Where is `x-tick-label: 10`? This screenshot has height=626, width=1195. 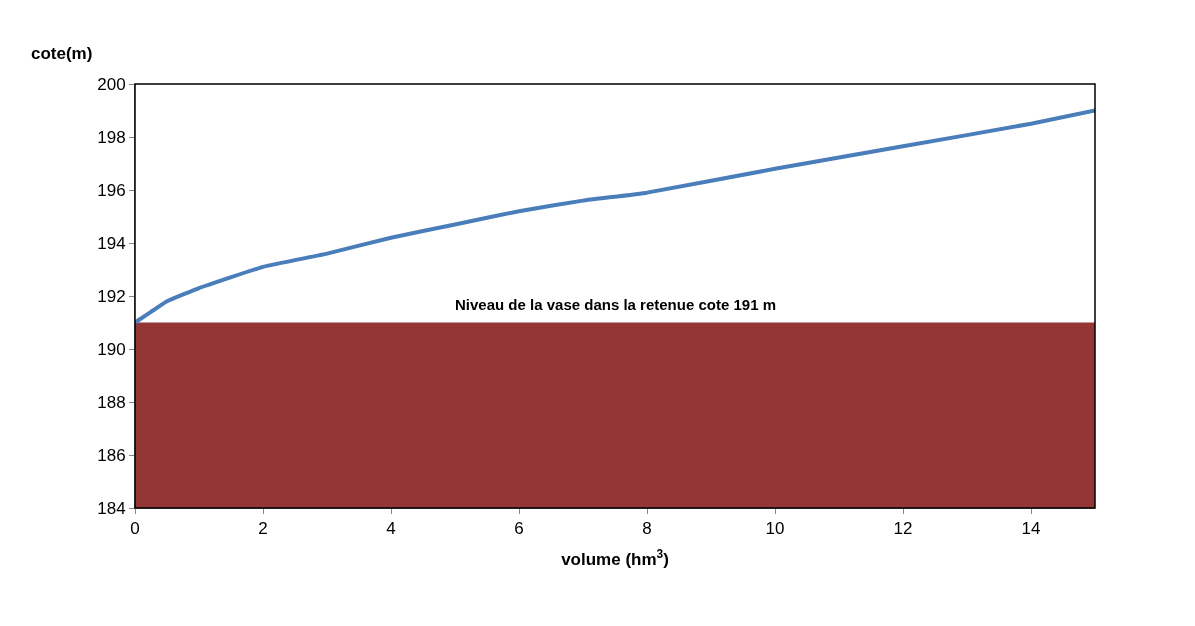
x-tick-label: 10 is located at coordinates (775, 529).